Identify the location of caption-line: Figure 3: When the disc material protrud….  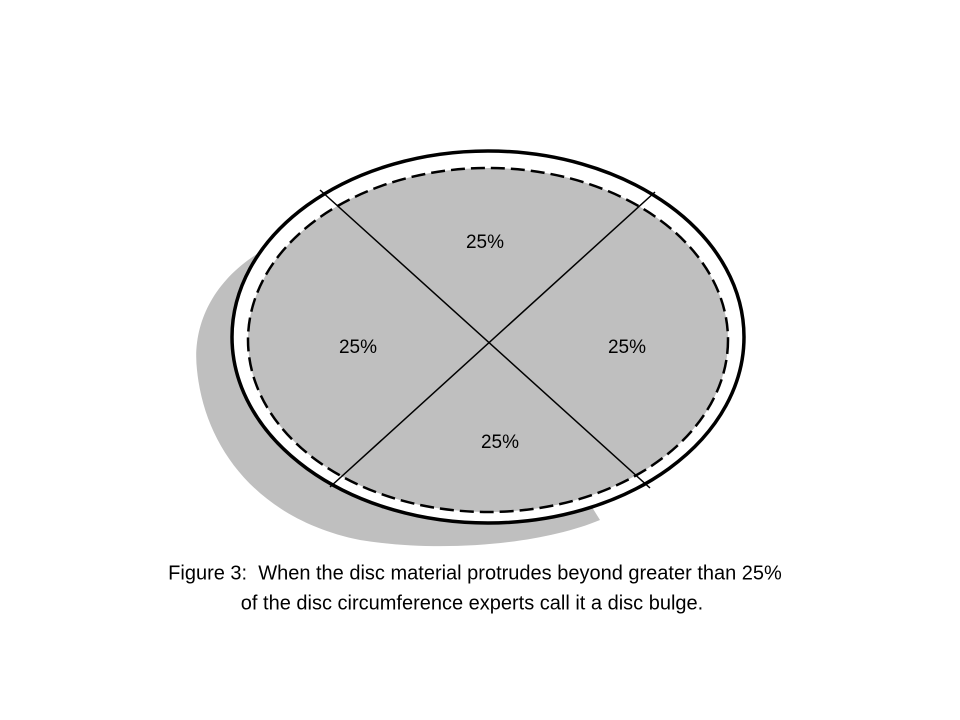
(475, 573).